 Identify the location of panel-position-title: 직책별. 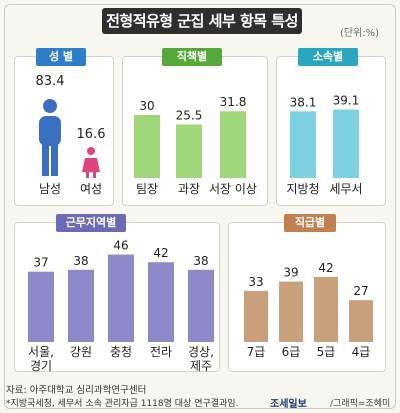
(192, 57).